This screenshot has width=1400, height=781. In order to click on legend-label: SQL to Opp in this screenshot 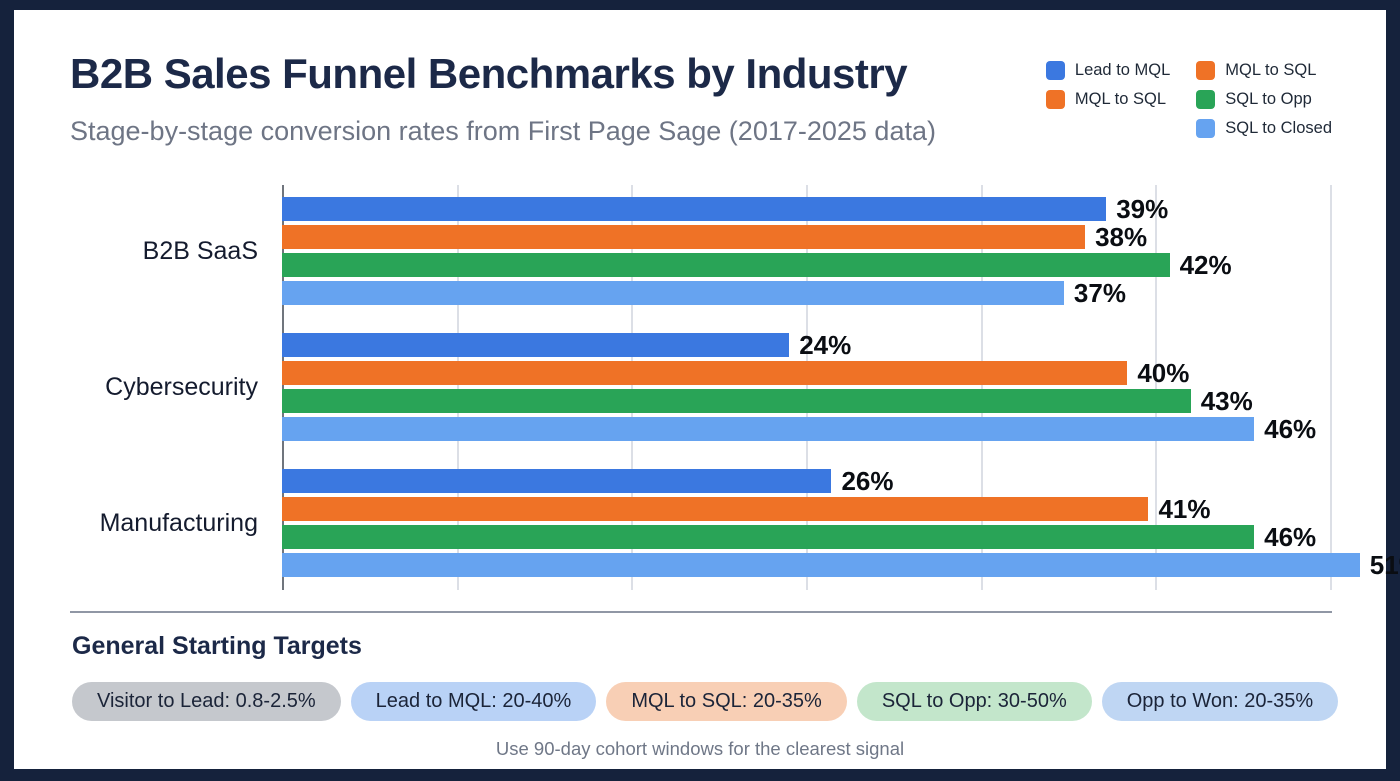, I will do `click(1268, 98)`.